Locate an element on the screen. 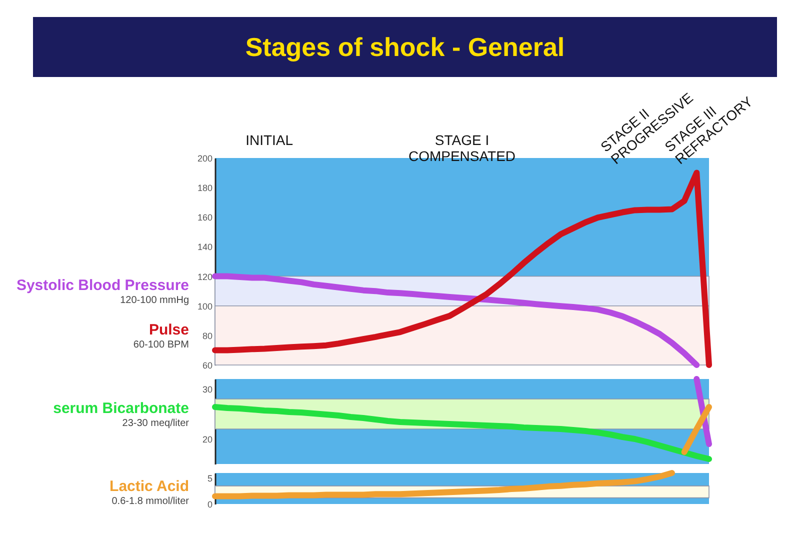 This screenshot has height=540, width=810. series-label: Pulse is located at coordinates (168, 329).